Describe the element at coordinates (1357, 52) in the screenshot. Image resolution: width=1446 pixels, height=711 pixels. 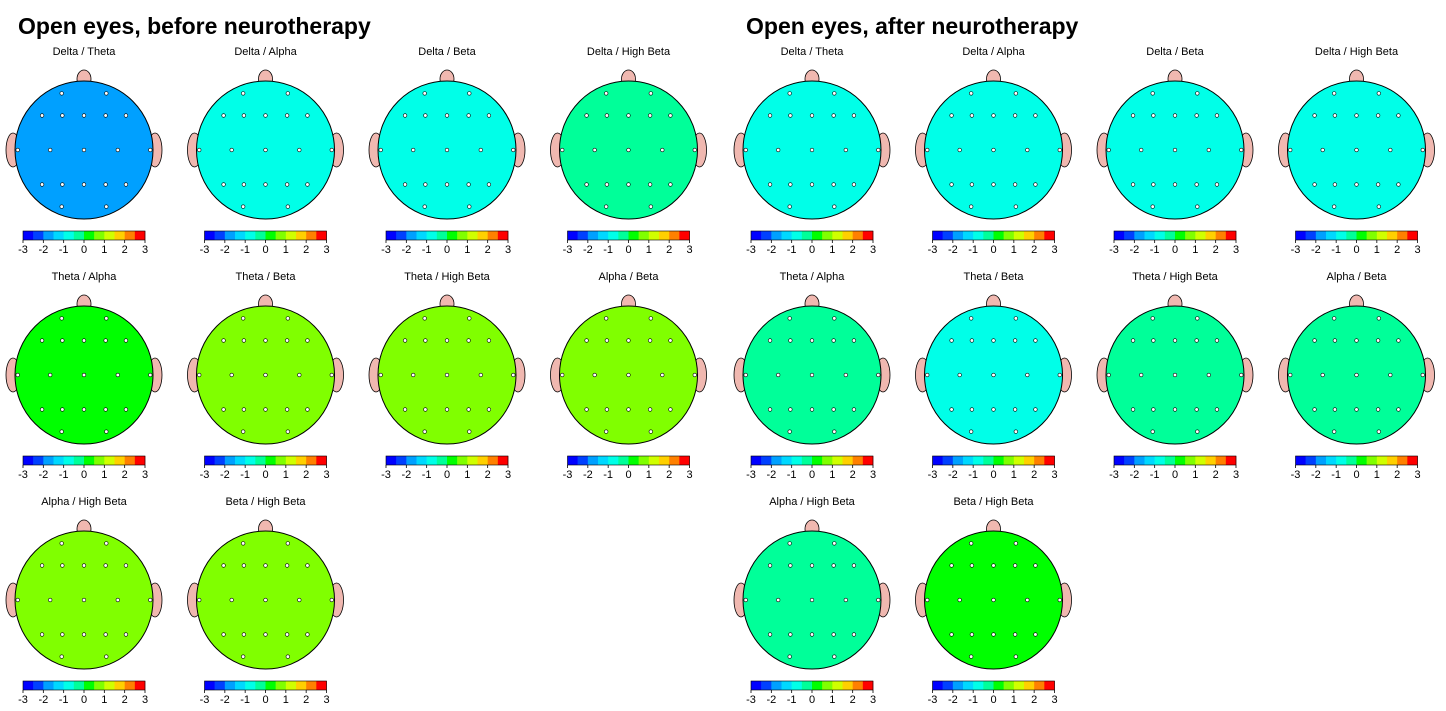
I see `map-label: Delta / High Beta` at that location.